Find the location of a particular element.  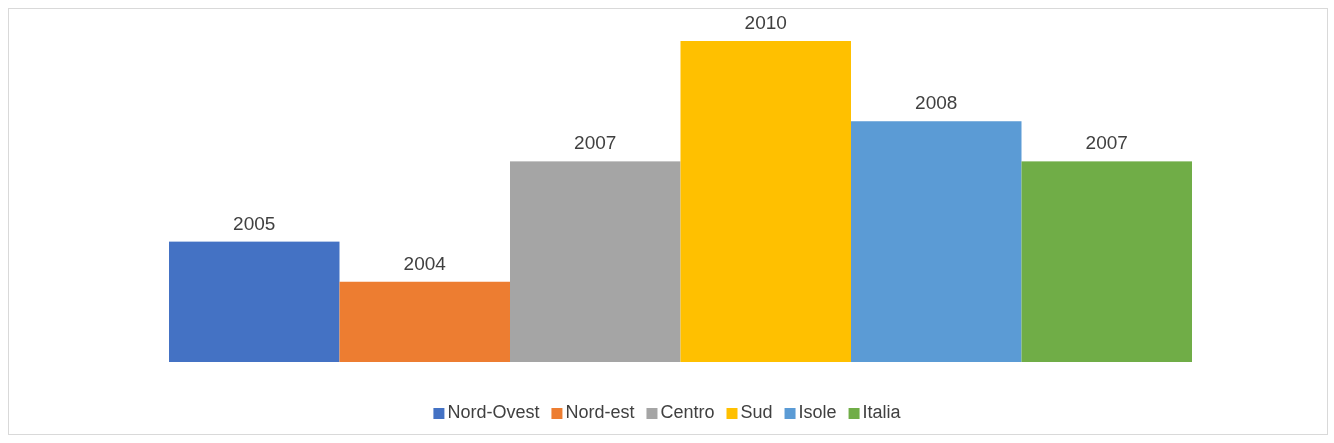

legend-label: Isole is located at coordinates (817, 412).